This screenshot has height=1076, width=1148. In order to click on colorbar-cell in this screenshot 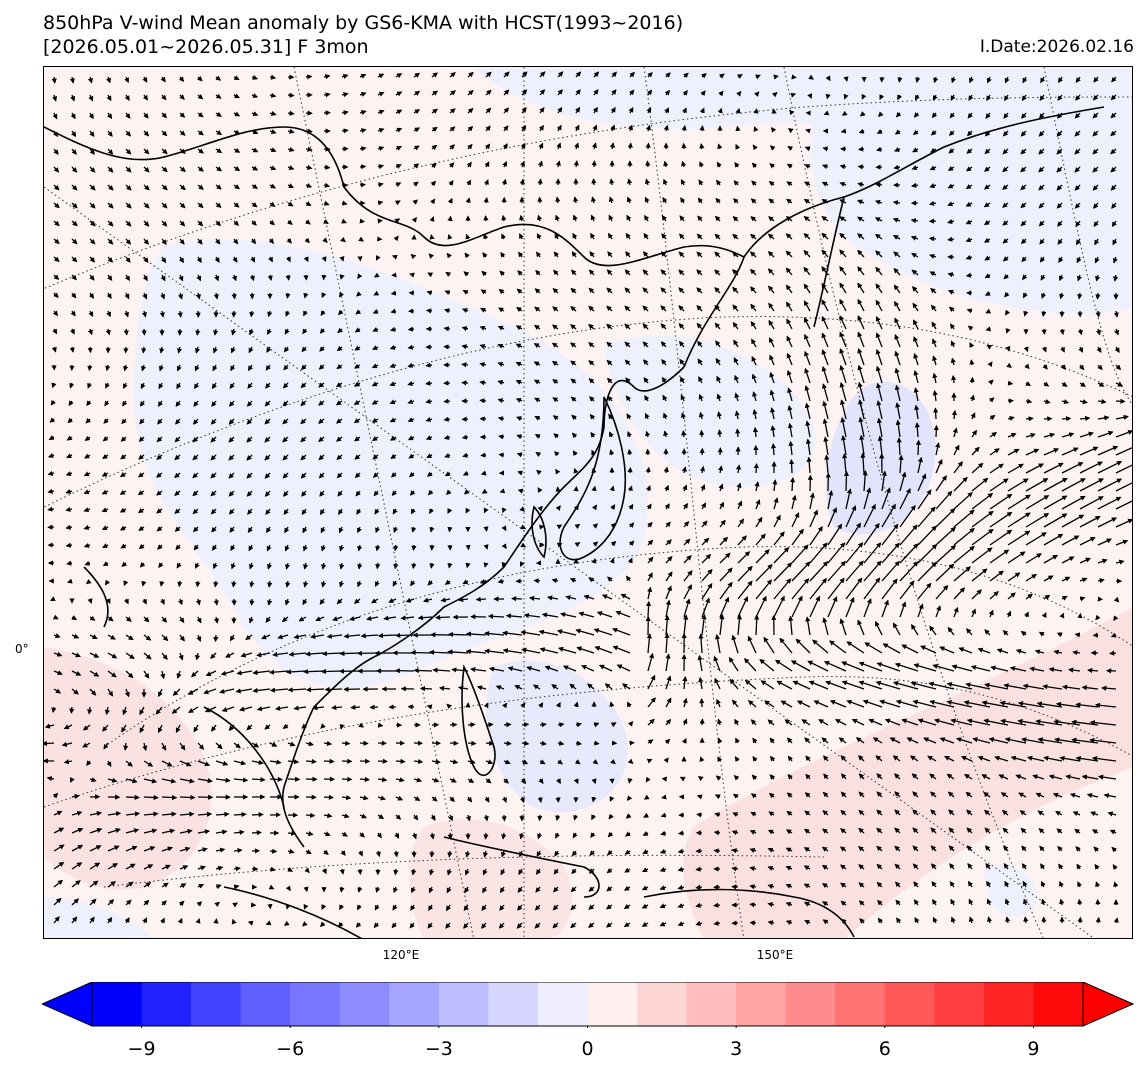, I will do `click(959, 1004)`.